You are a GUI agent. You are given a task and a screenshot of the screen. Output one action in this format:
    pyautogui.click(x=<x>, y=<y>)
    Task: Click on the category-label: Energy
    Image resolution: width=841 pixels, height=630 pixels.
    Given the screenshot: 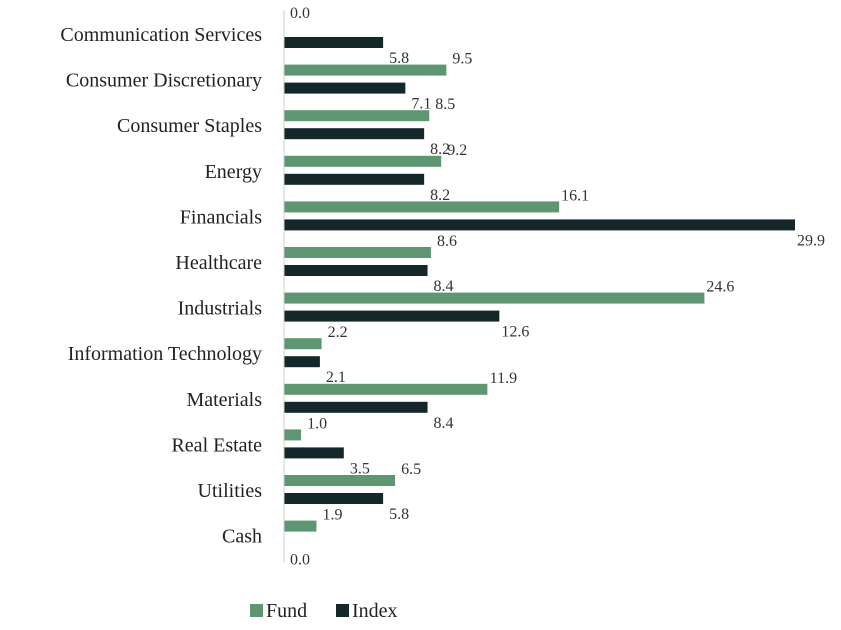 What is the action you would take?
    pyautogui.click(x=233, y=172)
    